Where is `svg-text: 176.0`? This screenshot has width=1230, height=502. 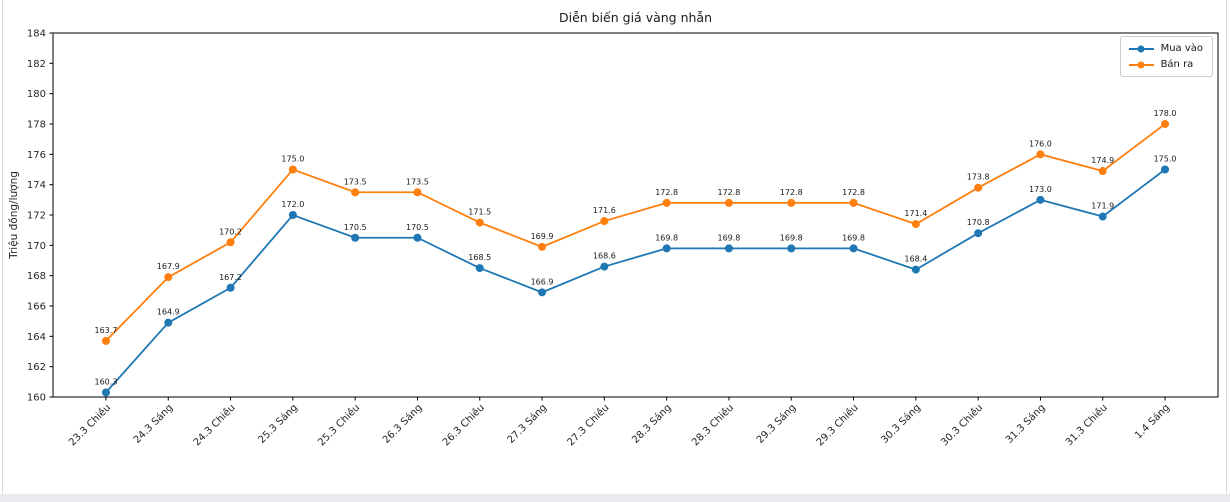
svg-text: 176.0 is located at coordinates (1040, 143).